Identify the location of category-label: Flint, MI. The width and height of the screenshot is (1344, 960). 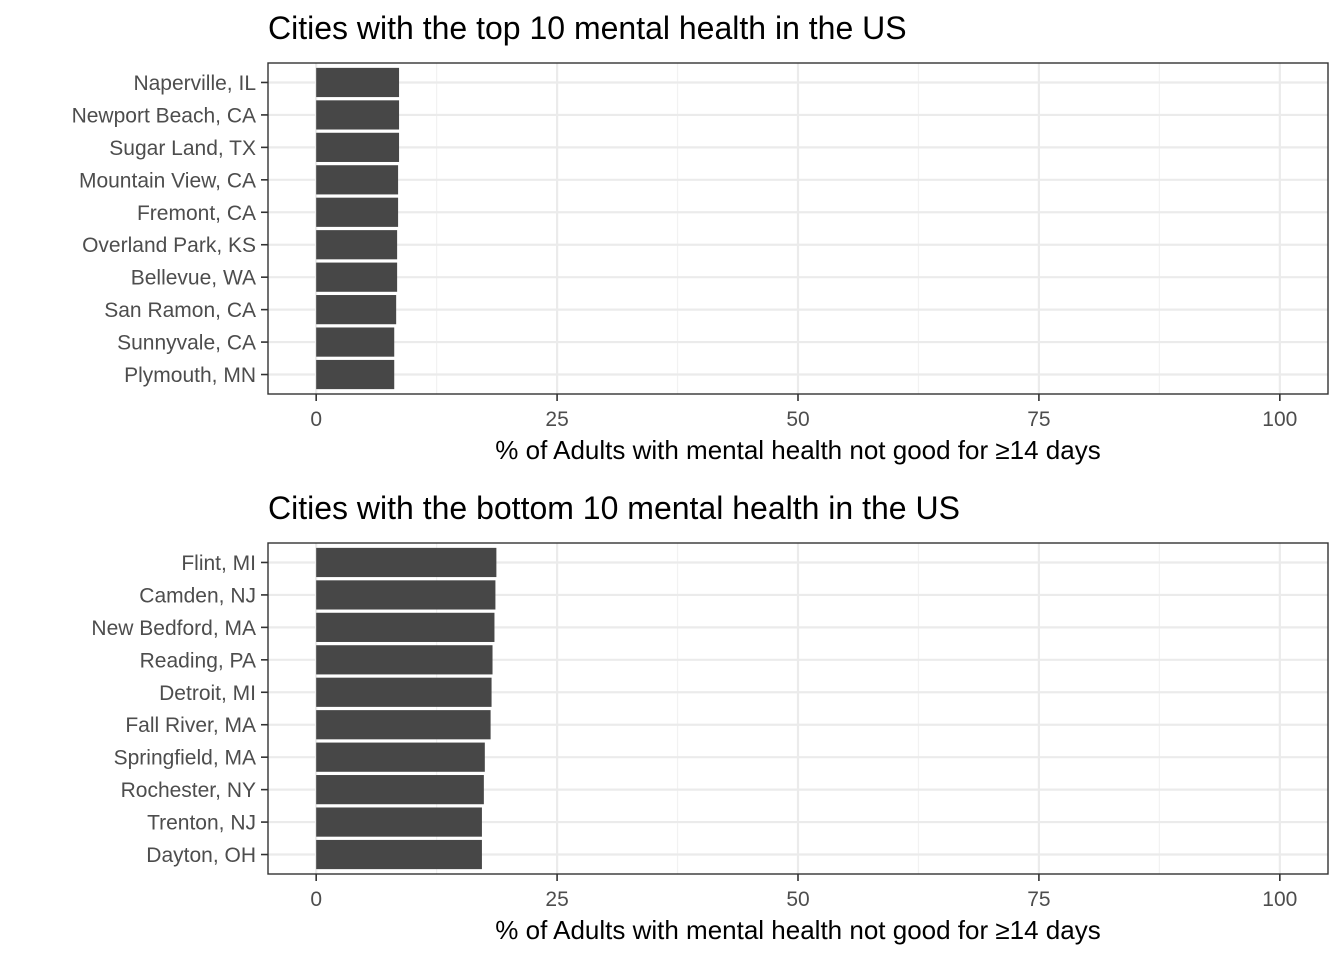
(218, 563).